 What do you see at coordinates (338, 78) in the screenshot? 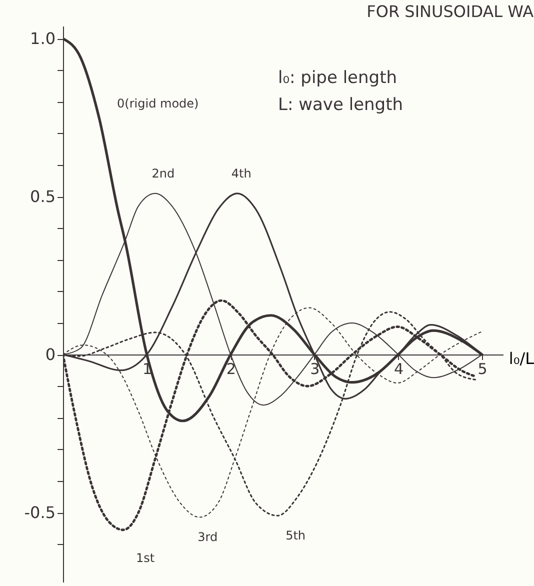
I see `annotation: l₀: pipe length` at bounding box center [338, 78].